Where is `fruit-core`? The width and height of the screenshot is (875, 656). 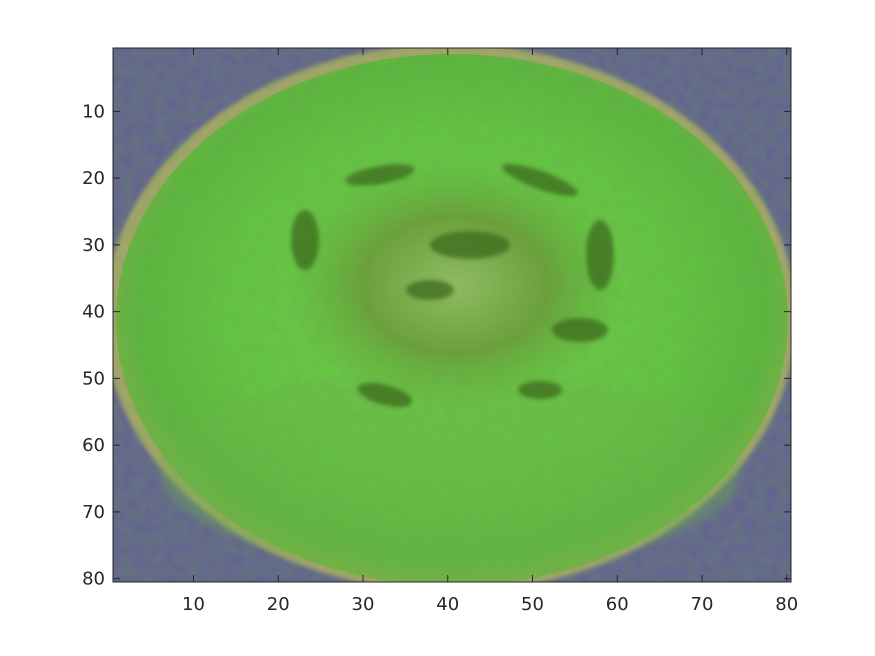 fruit-core is located at coordinates (455, 285).